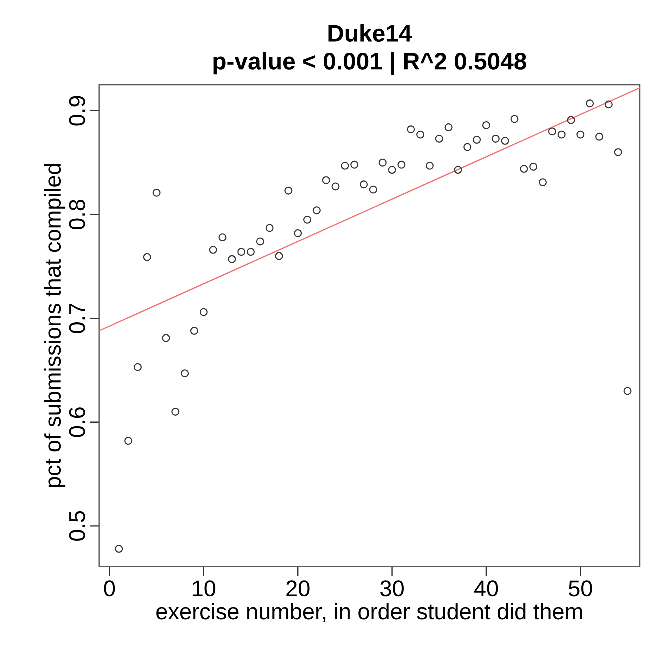 Image resolution: width=652 pixels, height=648 pixels. Describe the element at coordinates (370, 33) in the screenshot. I see `chart-title: Duke14` at that location.